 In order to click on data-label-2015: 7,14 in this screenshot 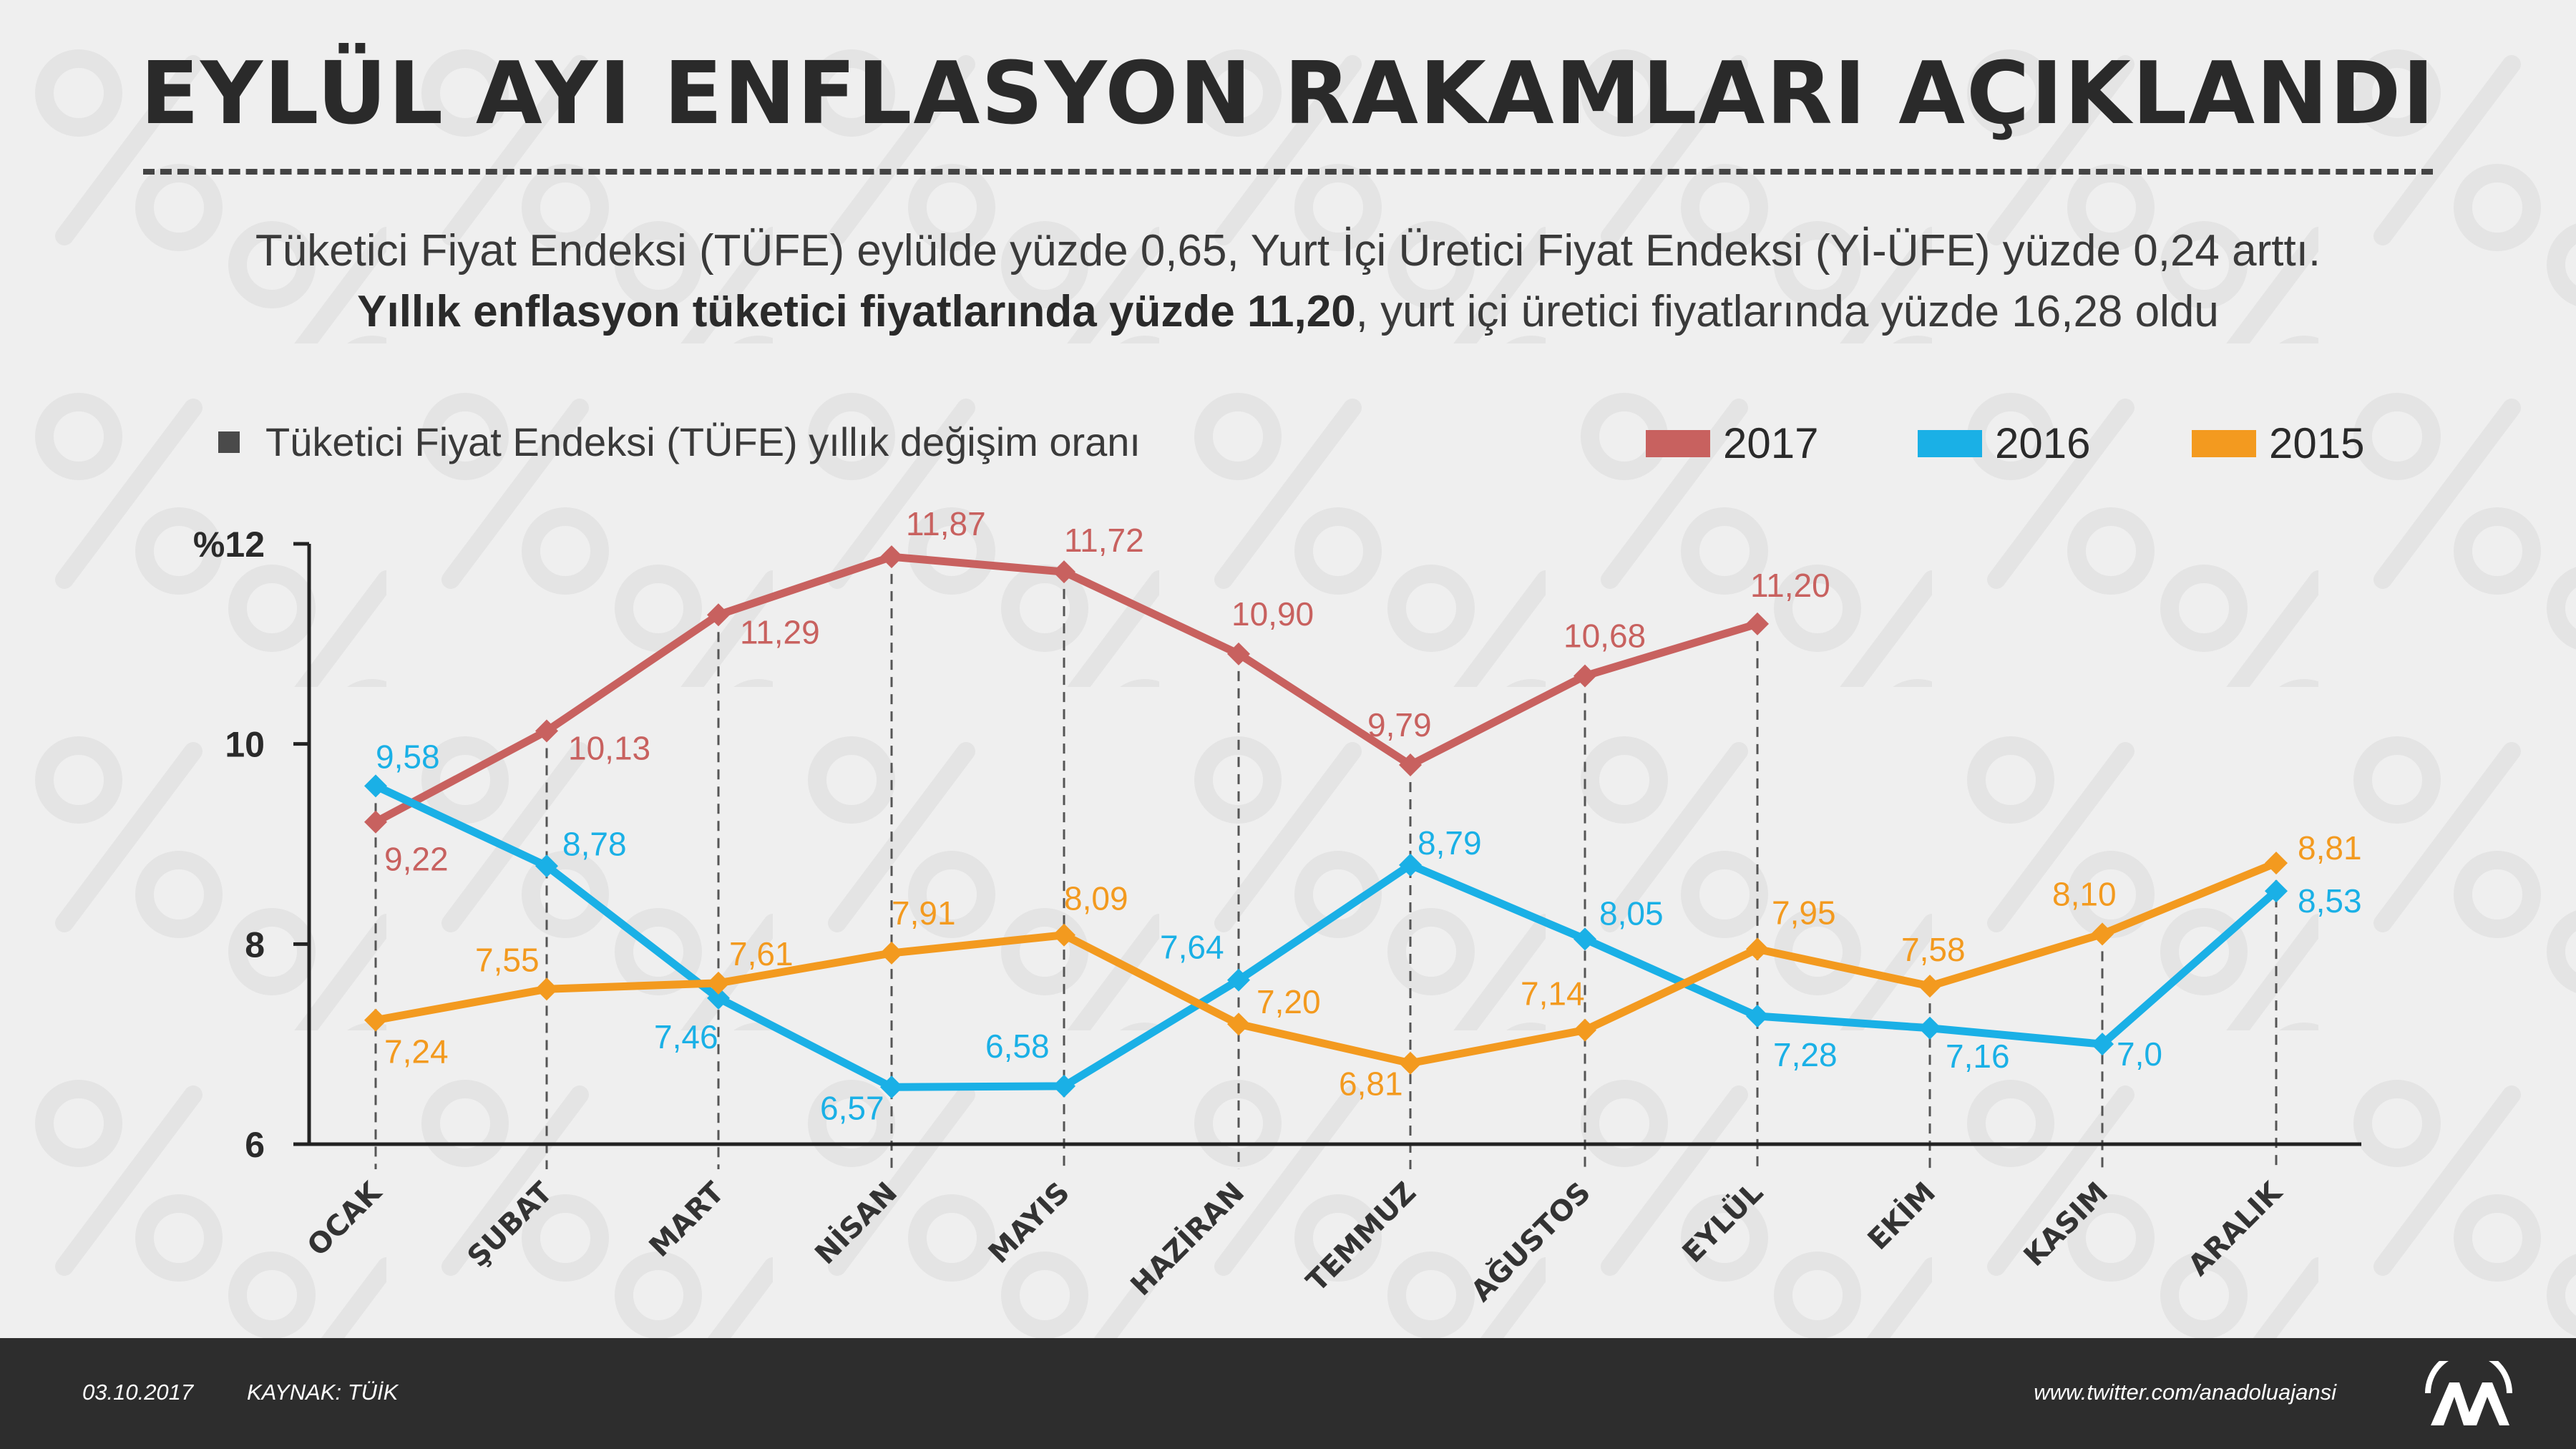, I will do `click(1553, 994)`.